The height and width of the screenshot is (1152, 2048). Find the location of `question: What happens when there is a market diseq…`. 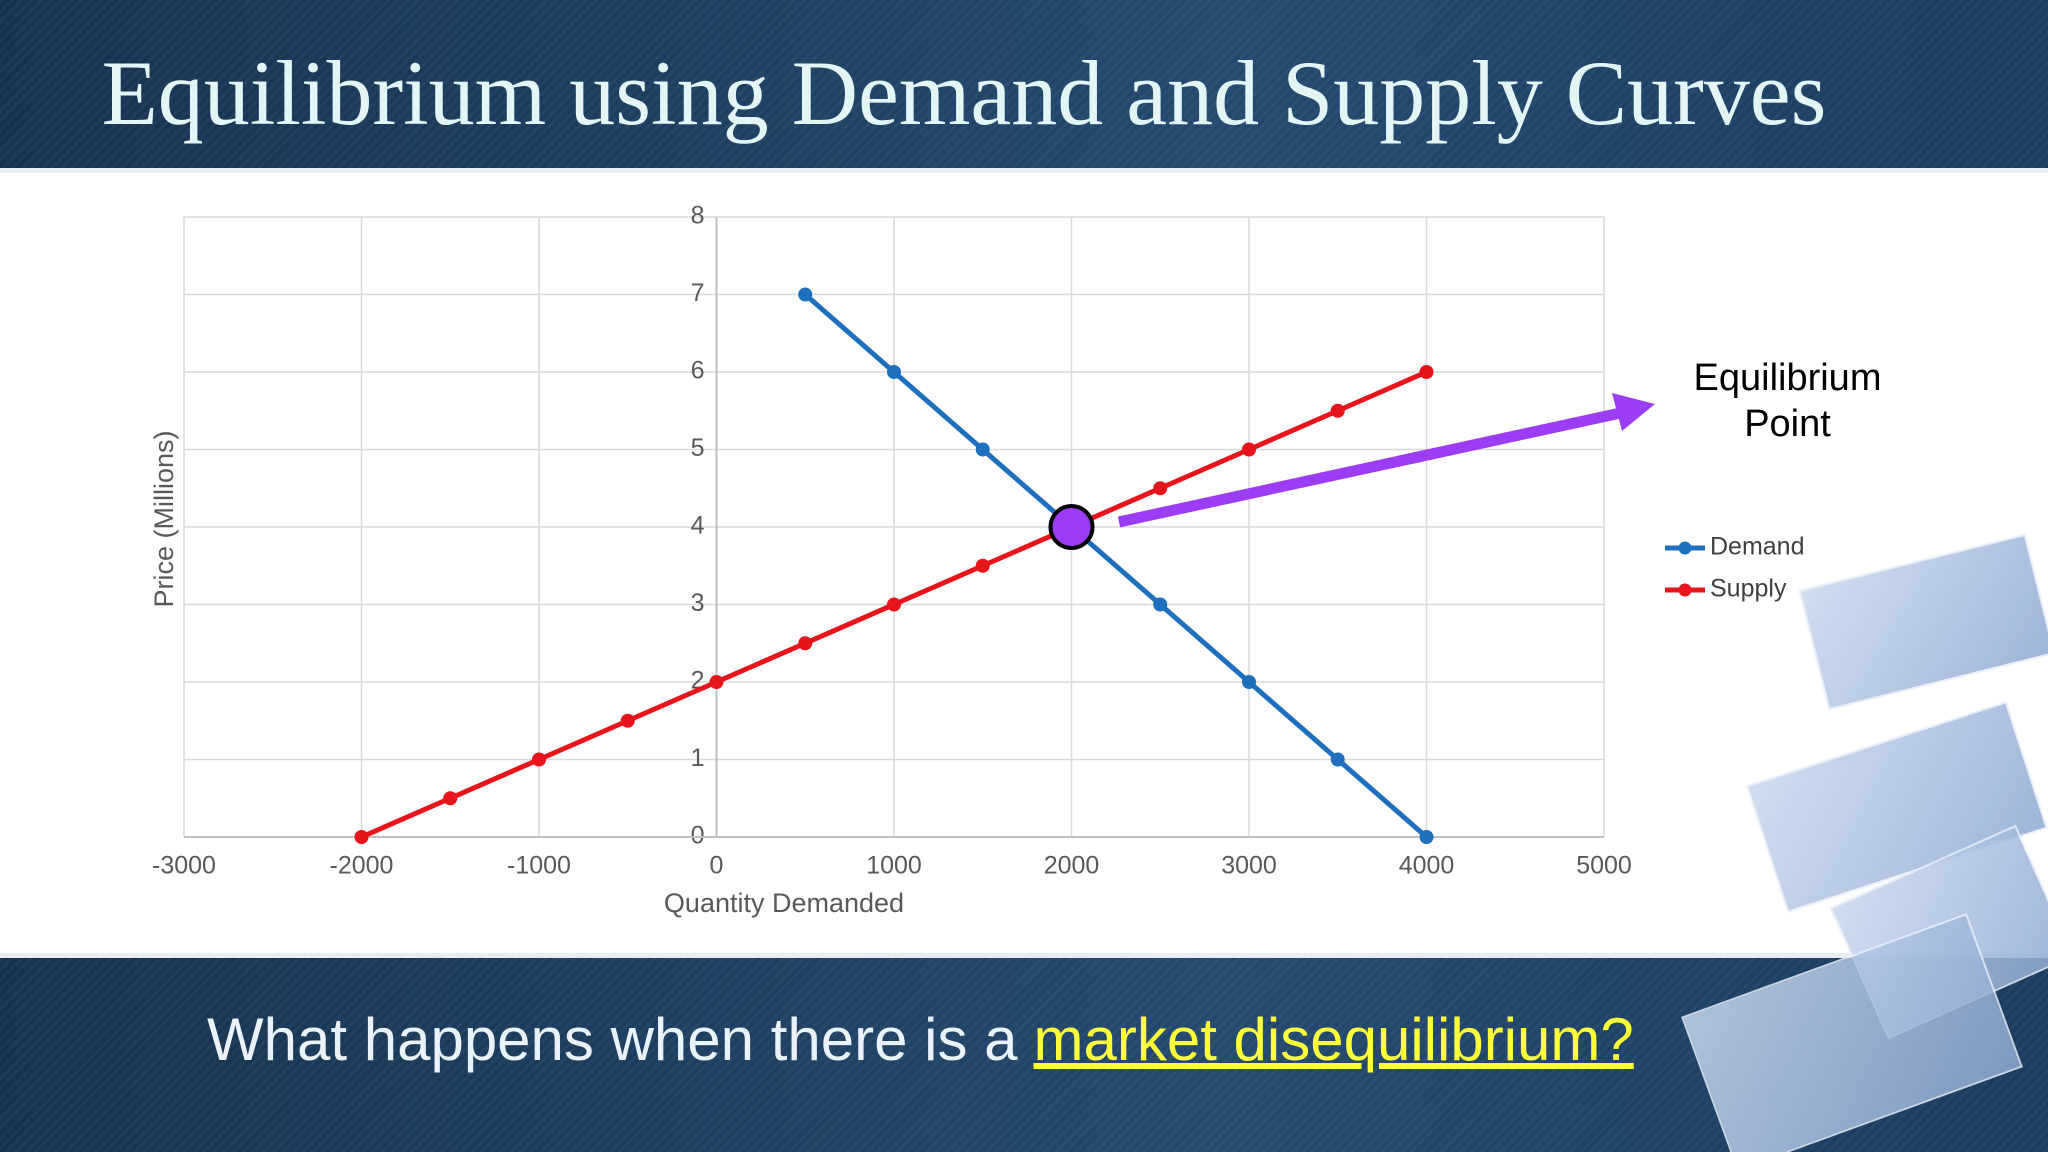

question: What happens when there is a market diseq… is located at coordinates (920, 1039).